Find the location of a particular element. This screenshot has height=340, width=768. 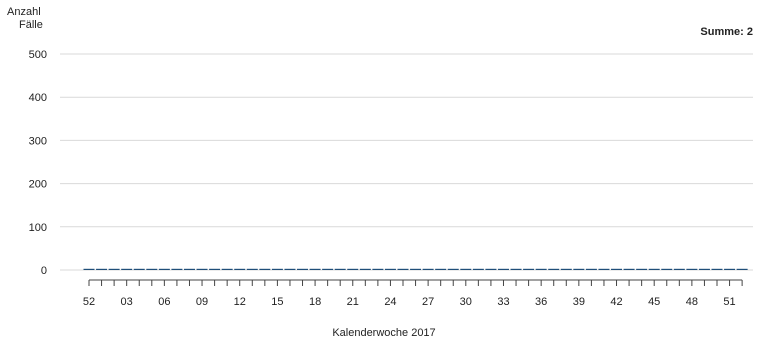

x-tick-label: 24 is located at coordinates (390, 302).